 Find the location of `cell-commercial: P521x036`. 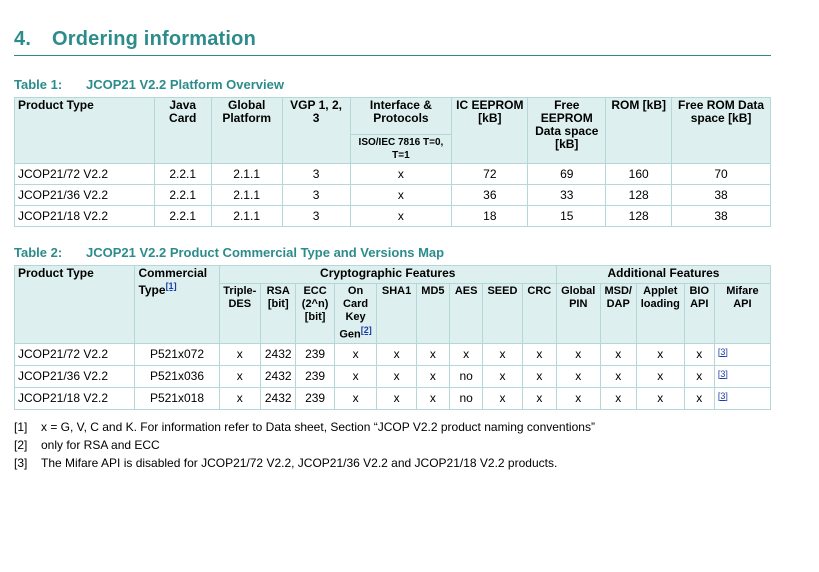

cell-commercial: P521x036 is located at coordinates (177, 376).